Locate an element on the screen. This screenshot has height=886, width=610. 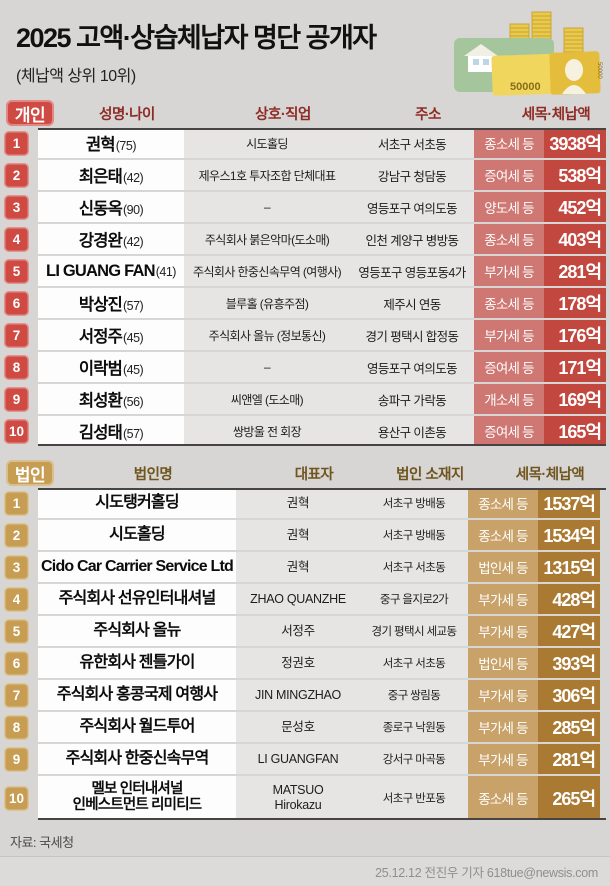
person-age: (45) is located at coordinates (133, 370).